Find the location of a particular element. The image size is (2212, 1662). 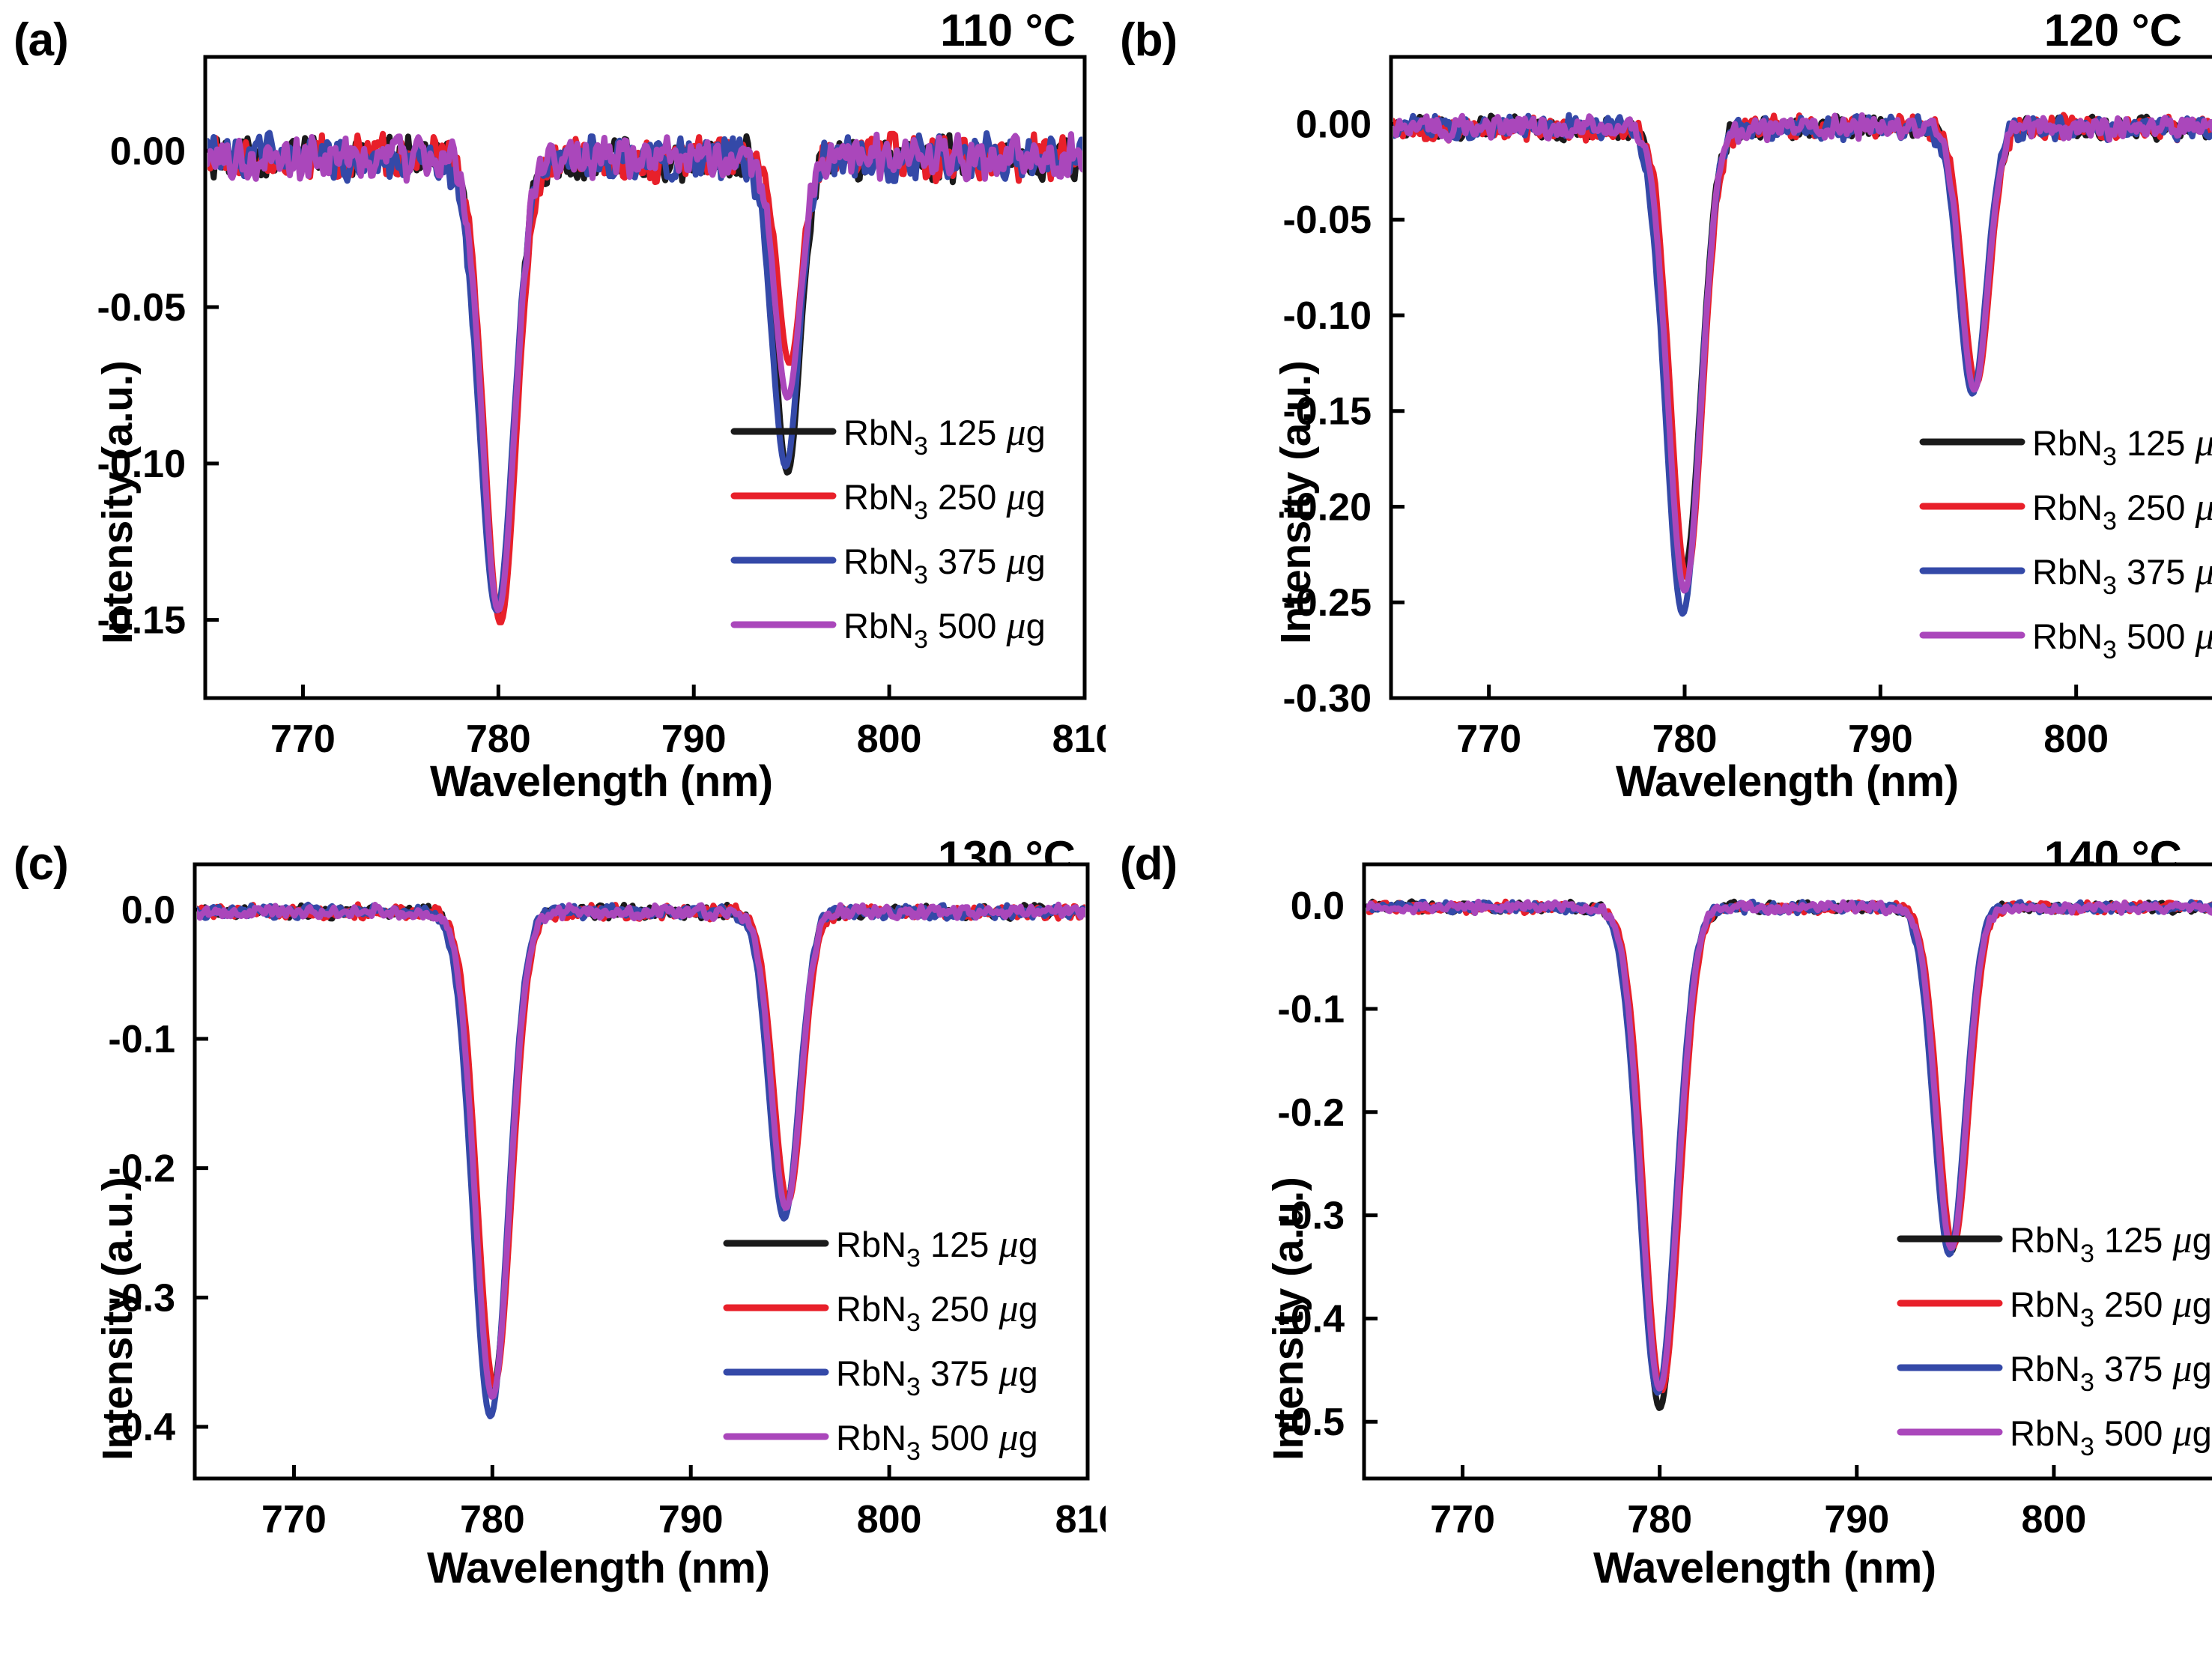

panel-c-y-axis-label: Intensity (a.u.) is located at coordinates (118, 1319).